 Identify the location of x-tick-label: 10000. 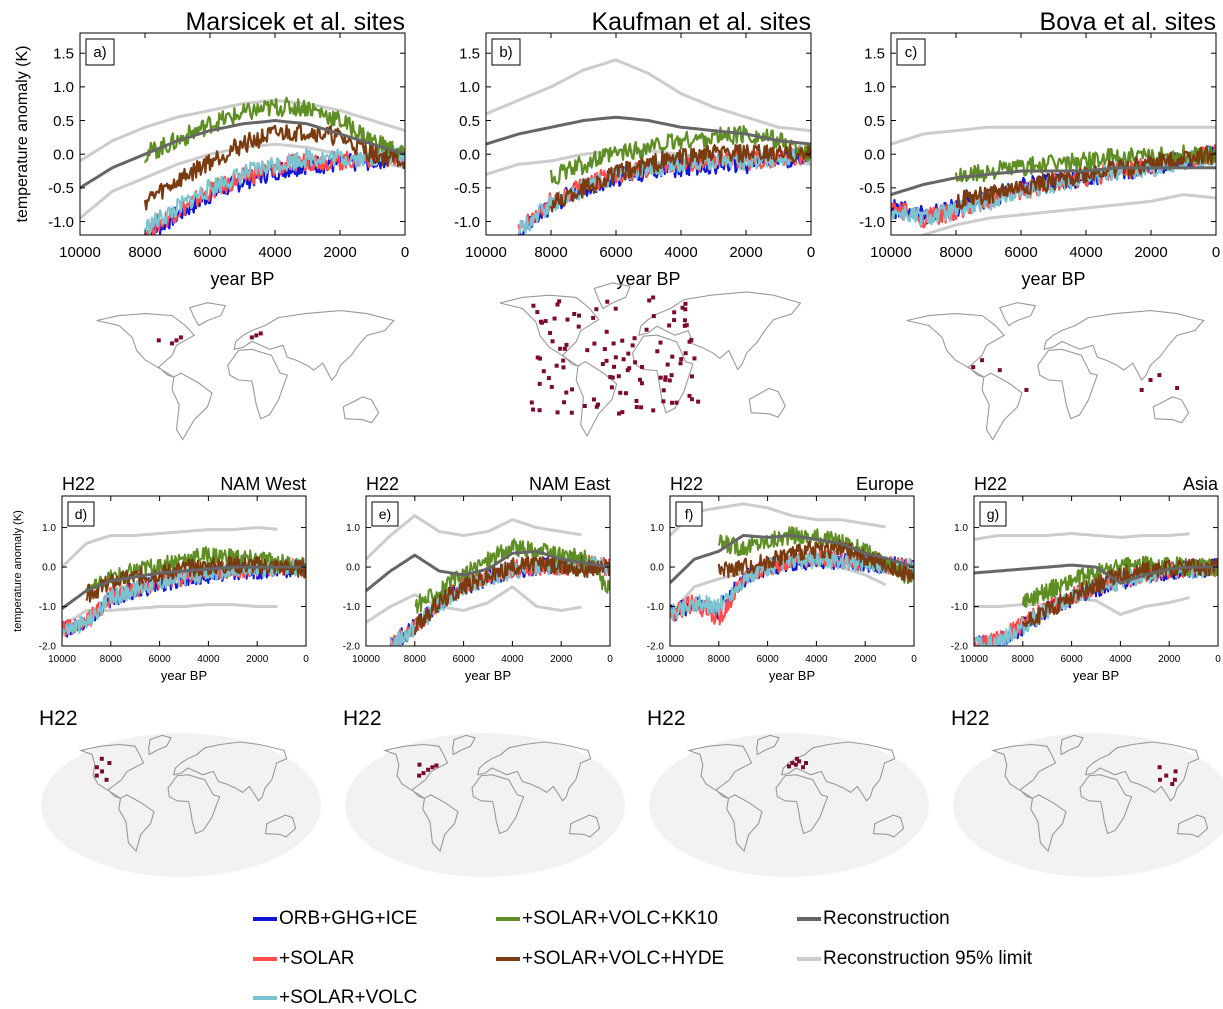
(891, 252).